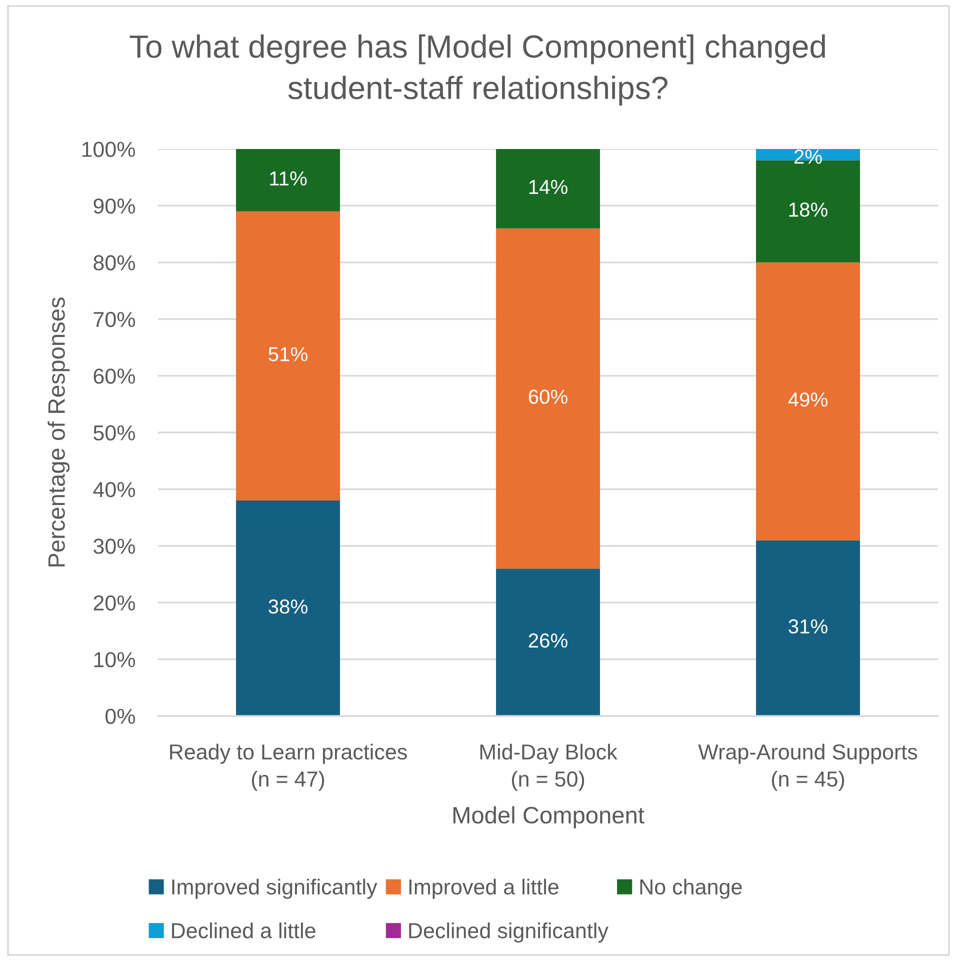 This screenshot has width=956, height=960. I want to click on y-axis-title: Percentage of Responses, so click(59, 431).